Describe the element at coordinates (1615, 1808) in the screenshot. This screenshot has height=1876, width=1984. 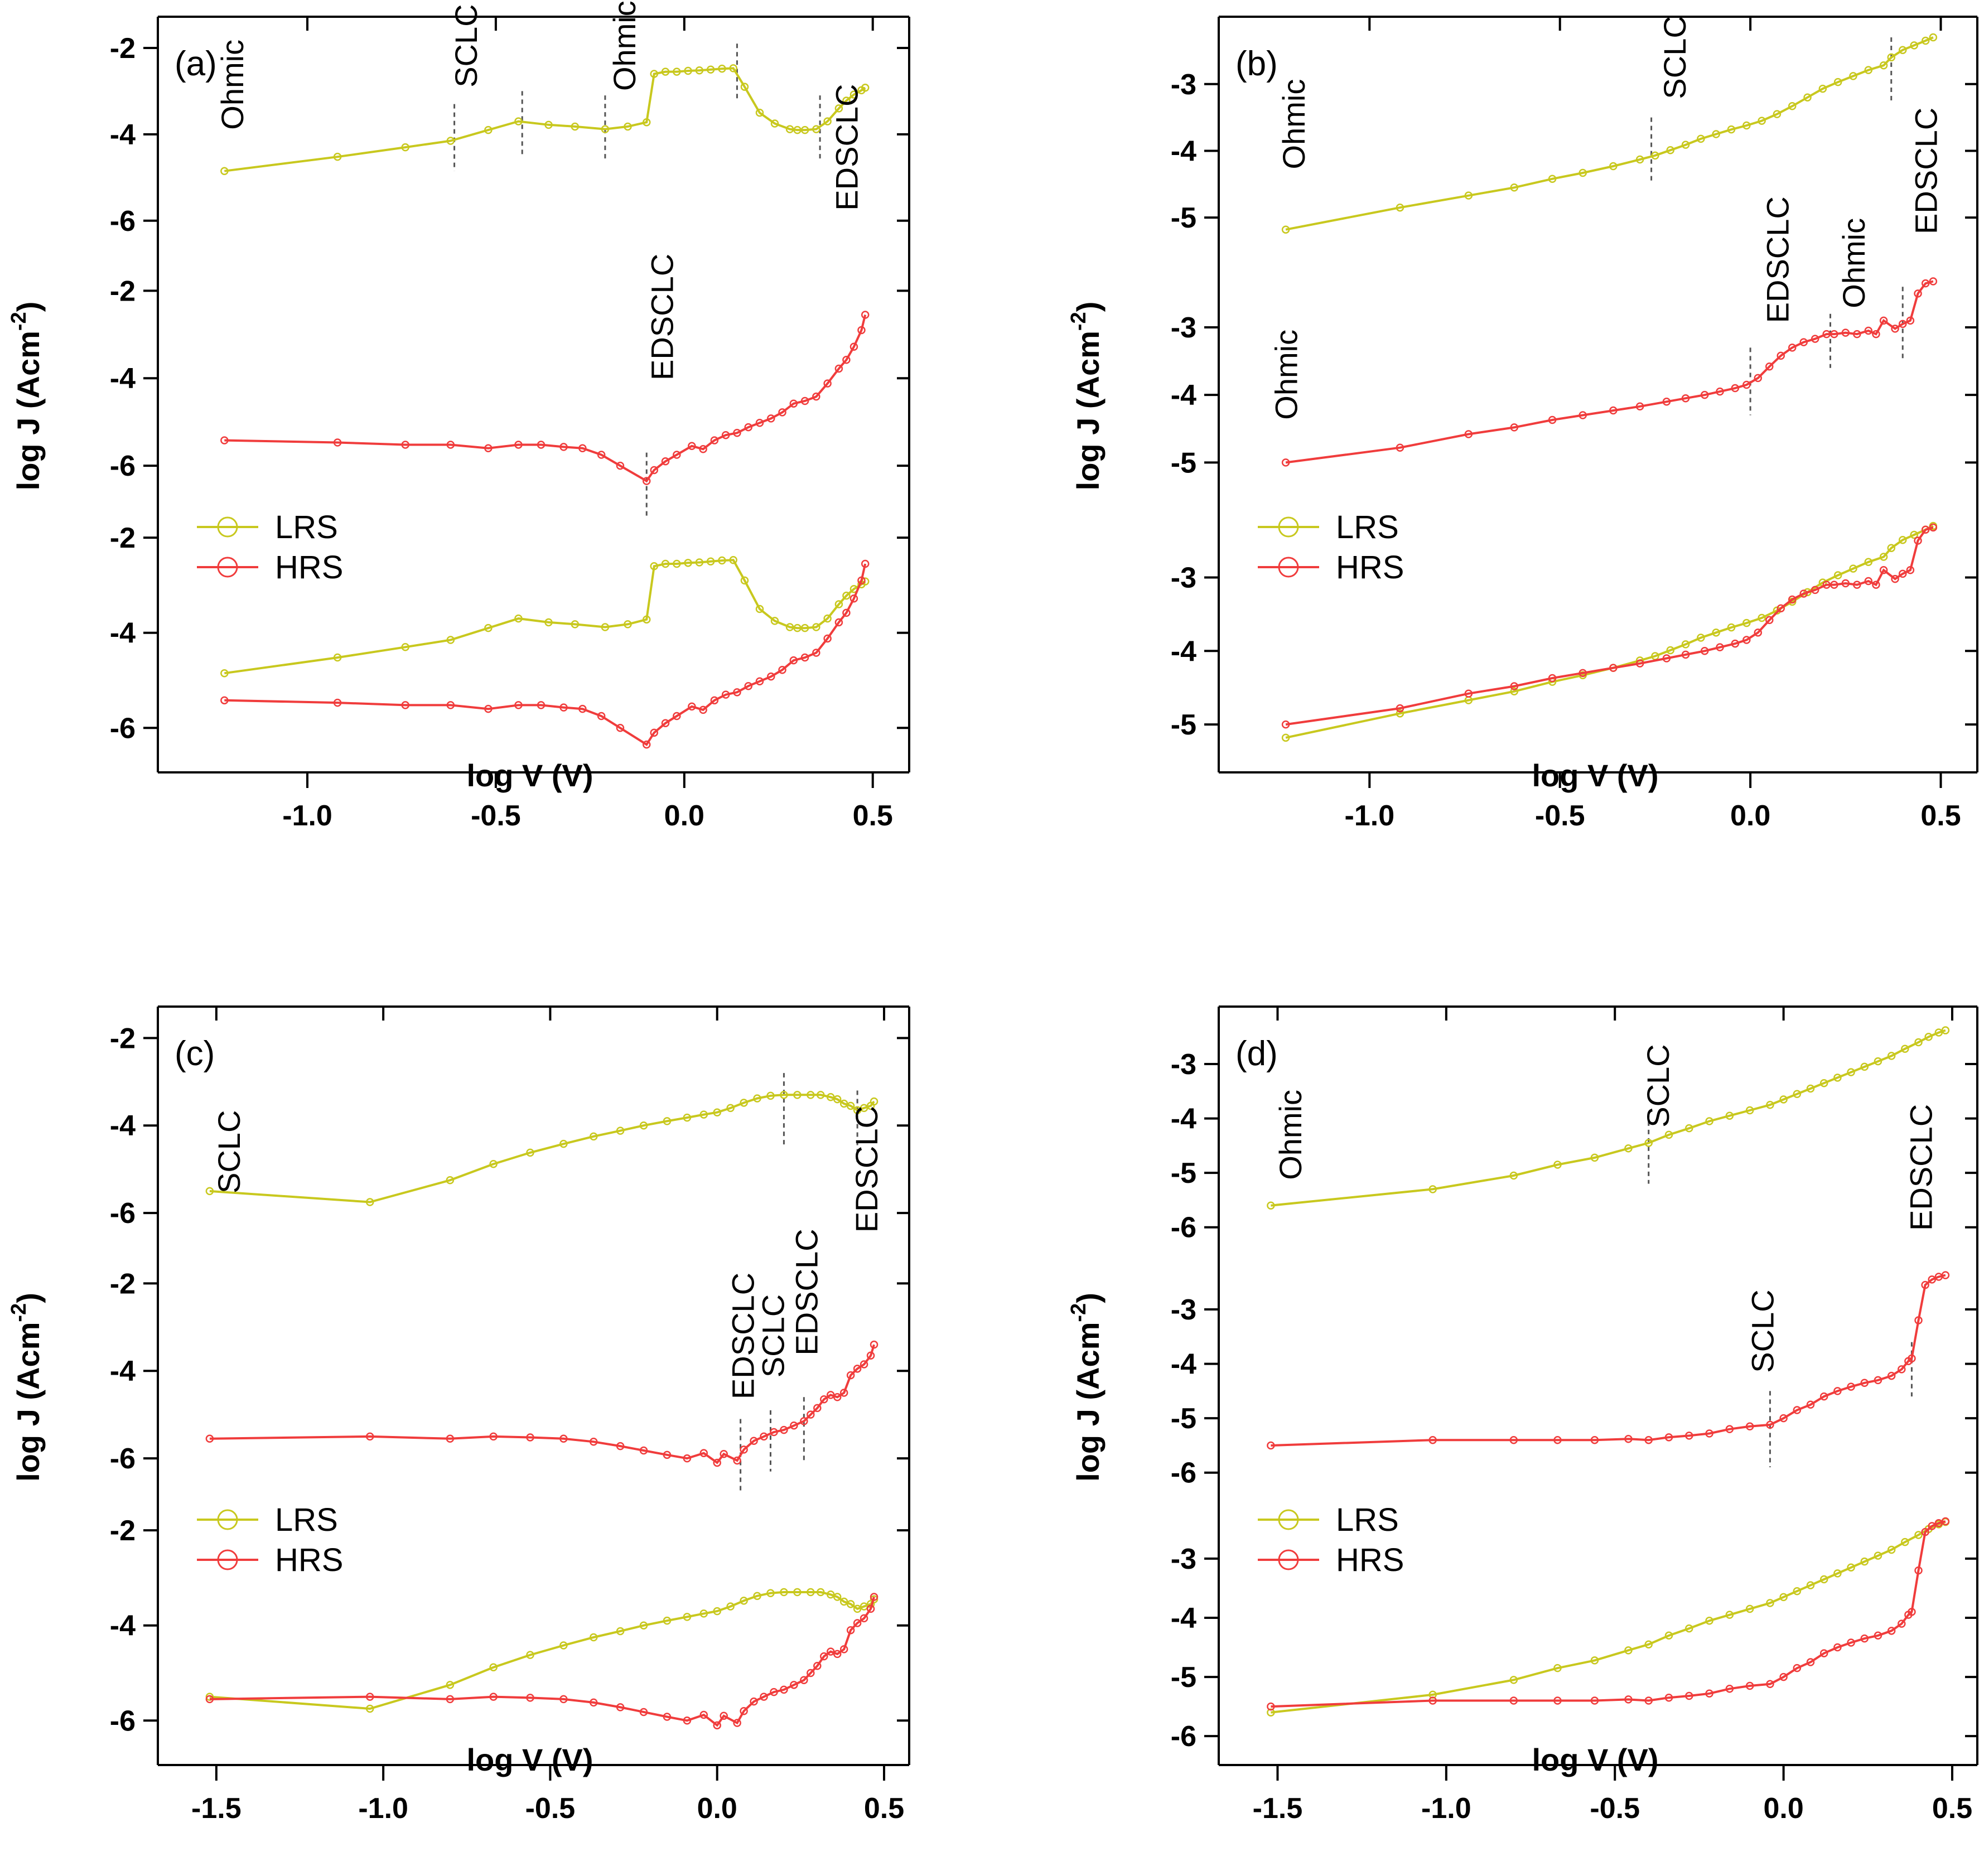
I see `x-tick-label: -0.5` at that location.